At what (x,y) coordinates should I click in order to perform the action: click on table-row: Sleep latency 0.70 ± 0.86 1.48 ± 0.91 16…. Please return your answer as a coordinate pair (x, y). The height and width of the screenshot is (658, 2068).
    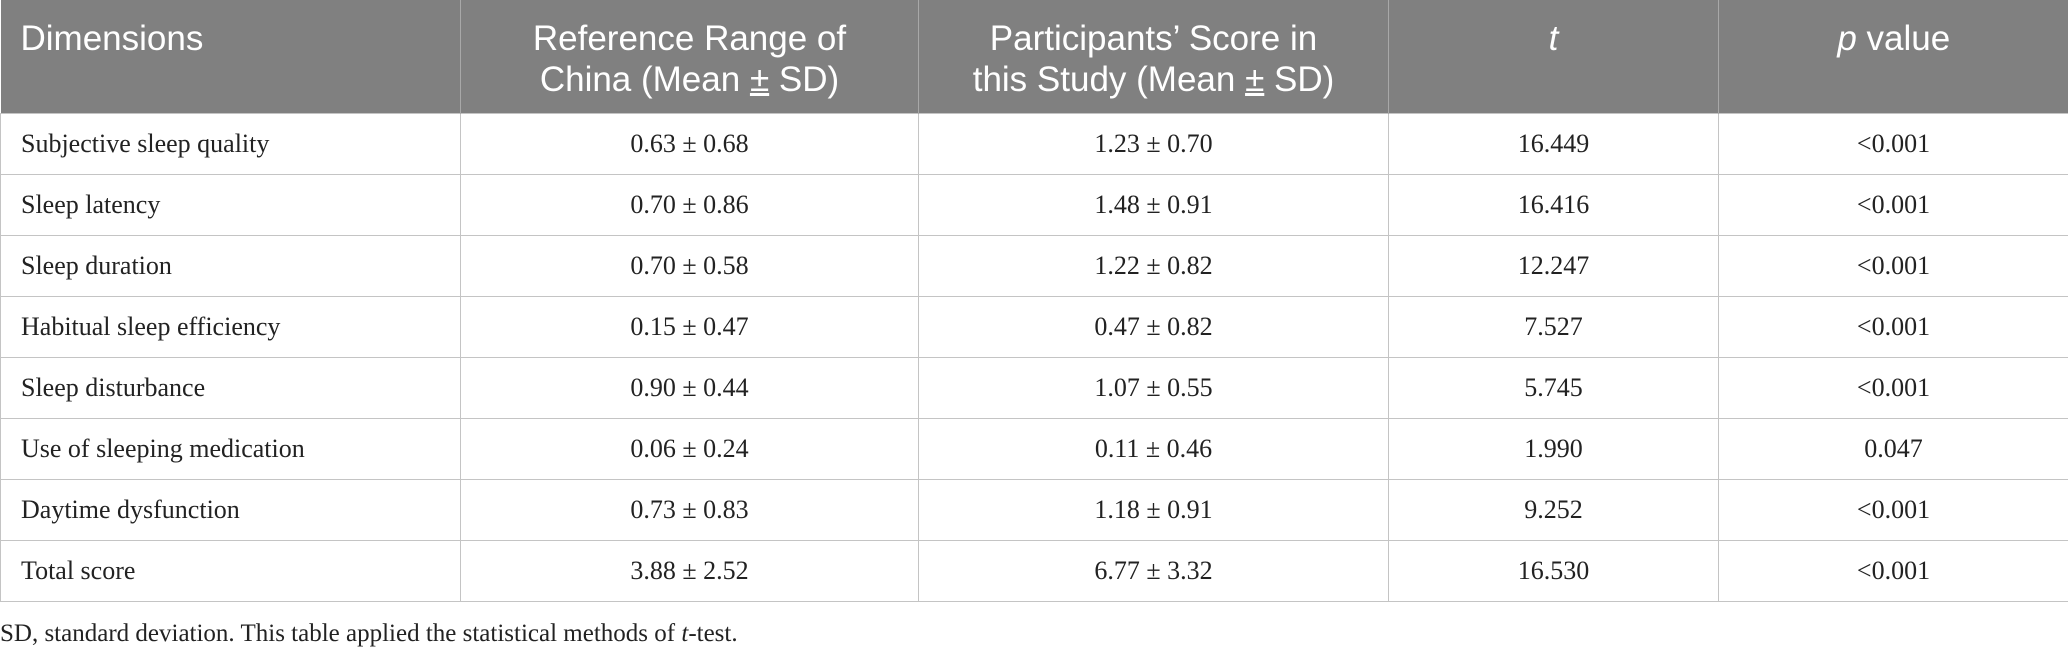
    Looking at the image, I should click on (1034, 204).